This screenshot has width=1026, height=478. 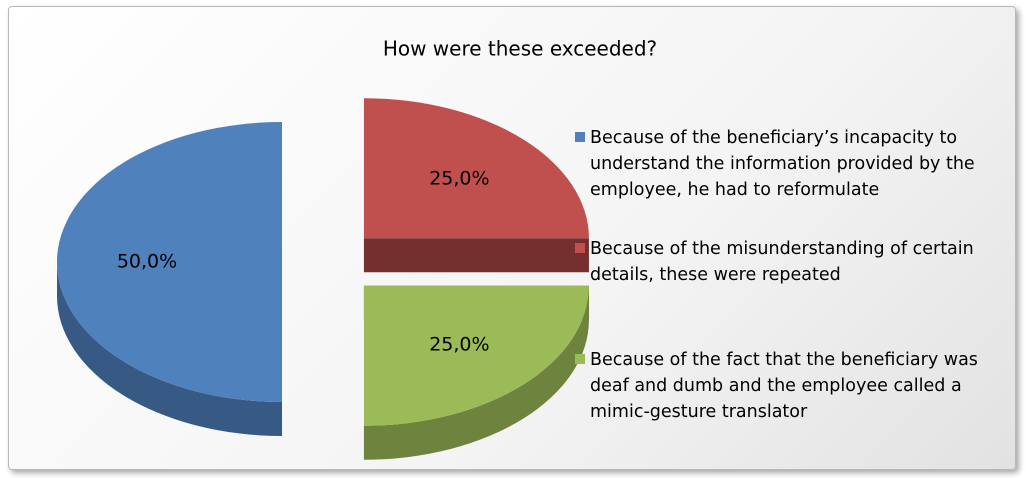 I want to click on slice-cut-face, so click(x=476, y=255).